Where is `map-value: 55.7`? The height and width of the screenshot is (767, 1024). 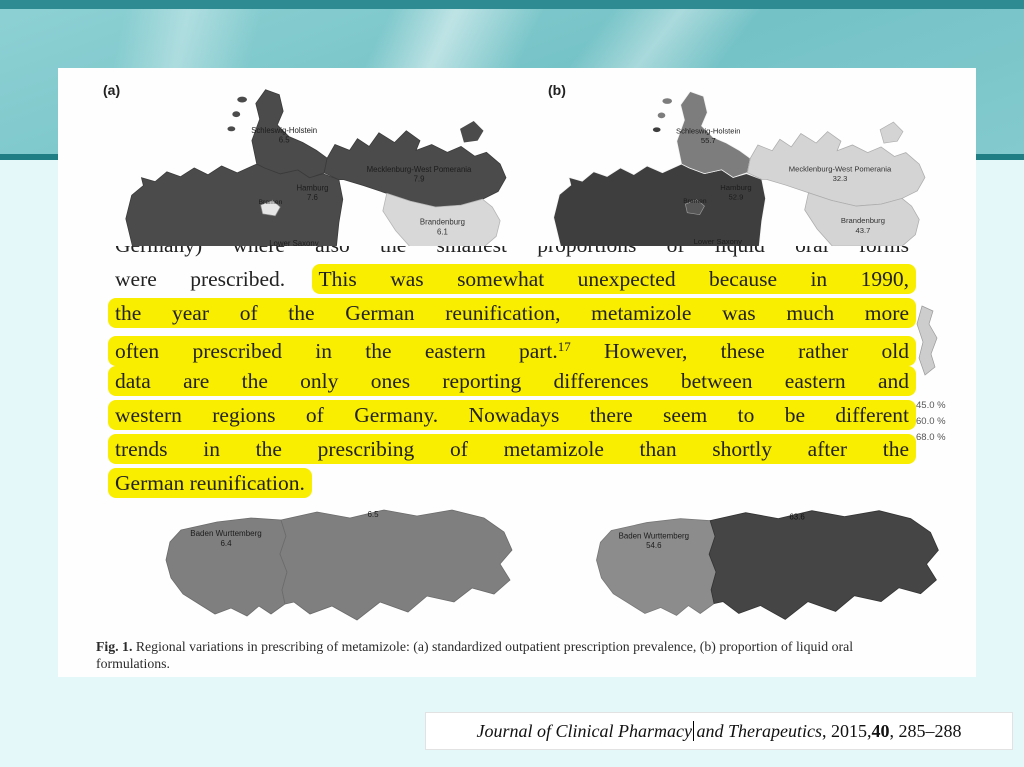 map-value: 55.7 is located at coordinates (708, 140).